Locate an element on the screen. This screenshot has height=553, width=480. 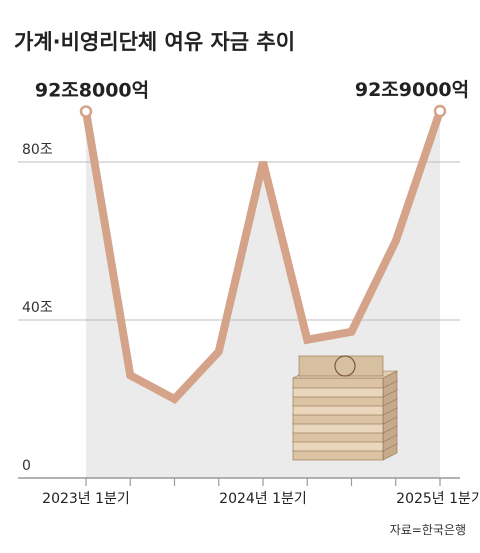
chart-title: 가계·비영리단체 여유 자금 추이 is located at coordinates (154, 42).